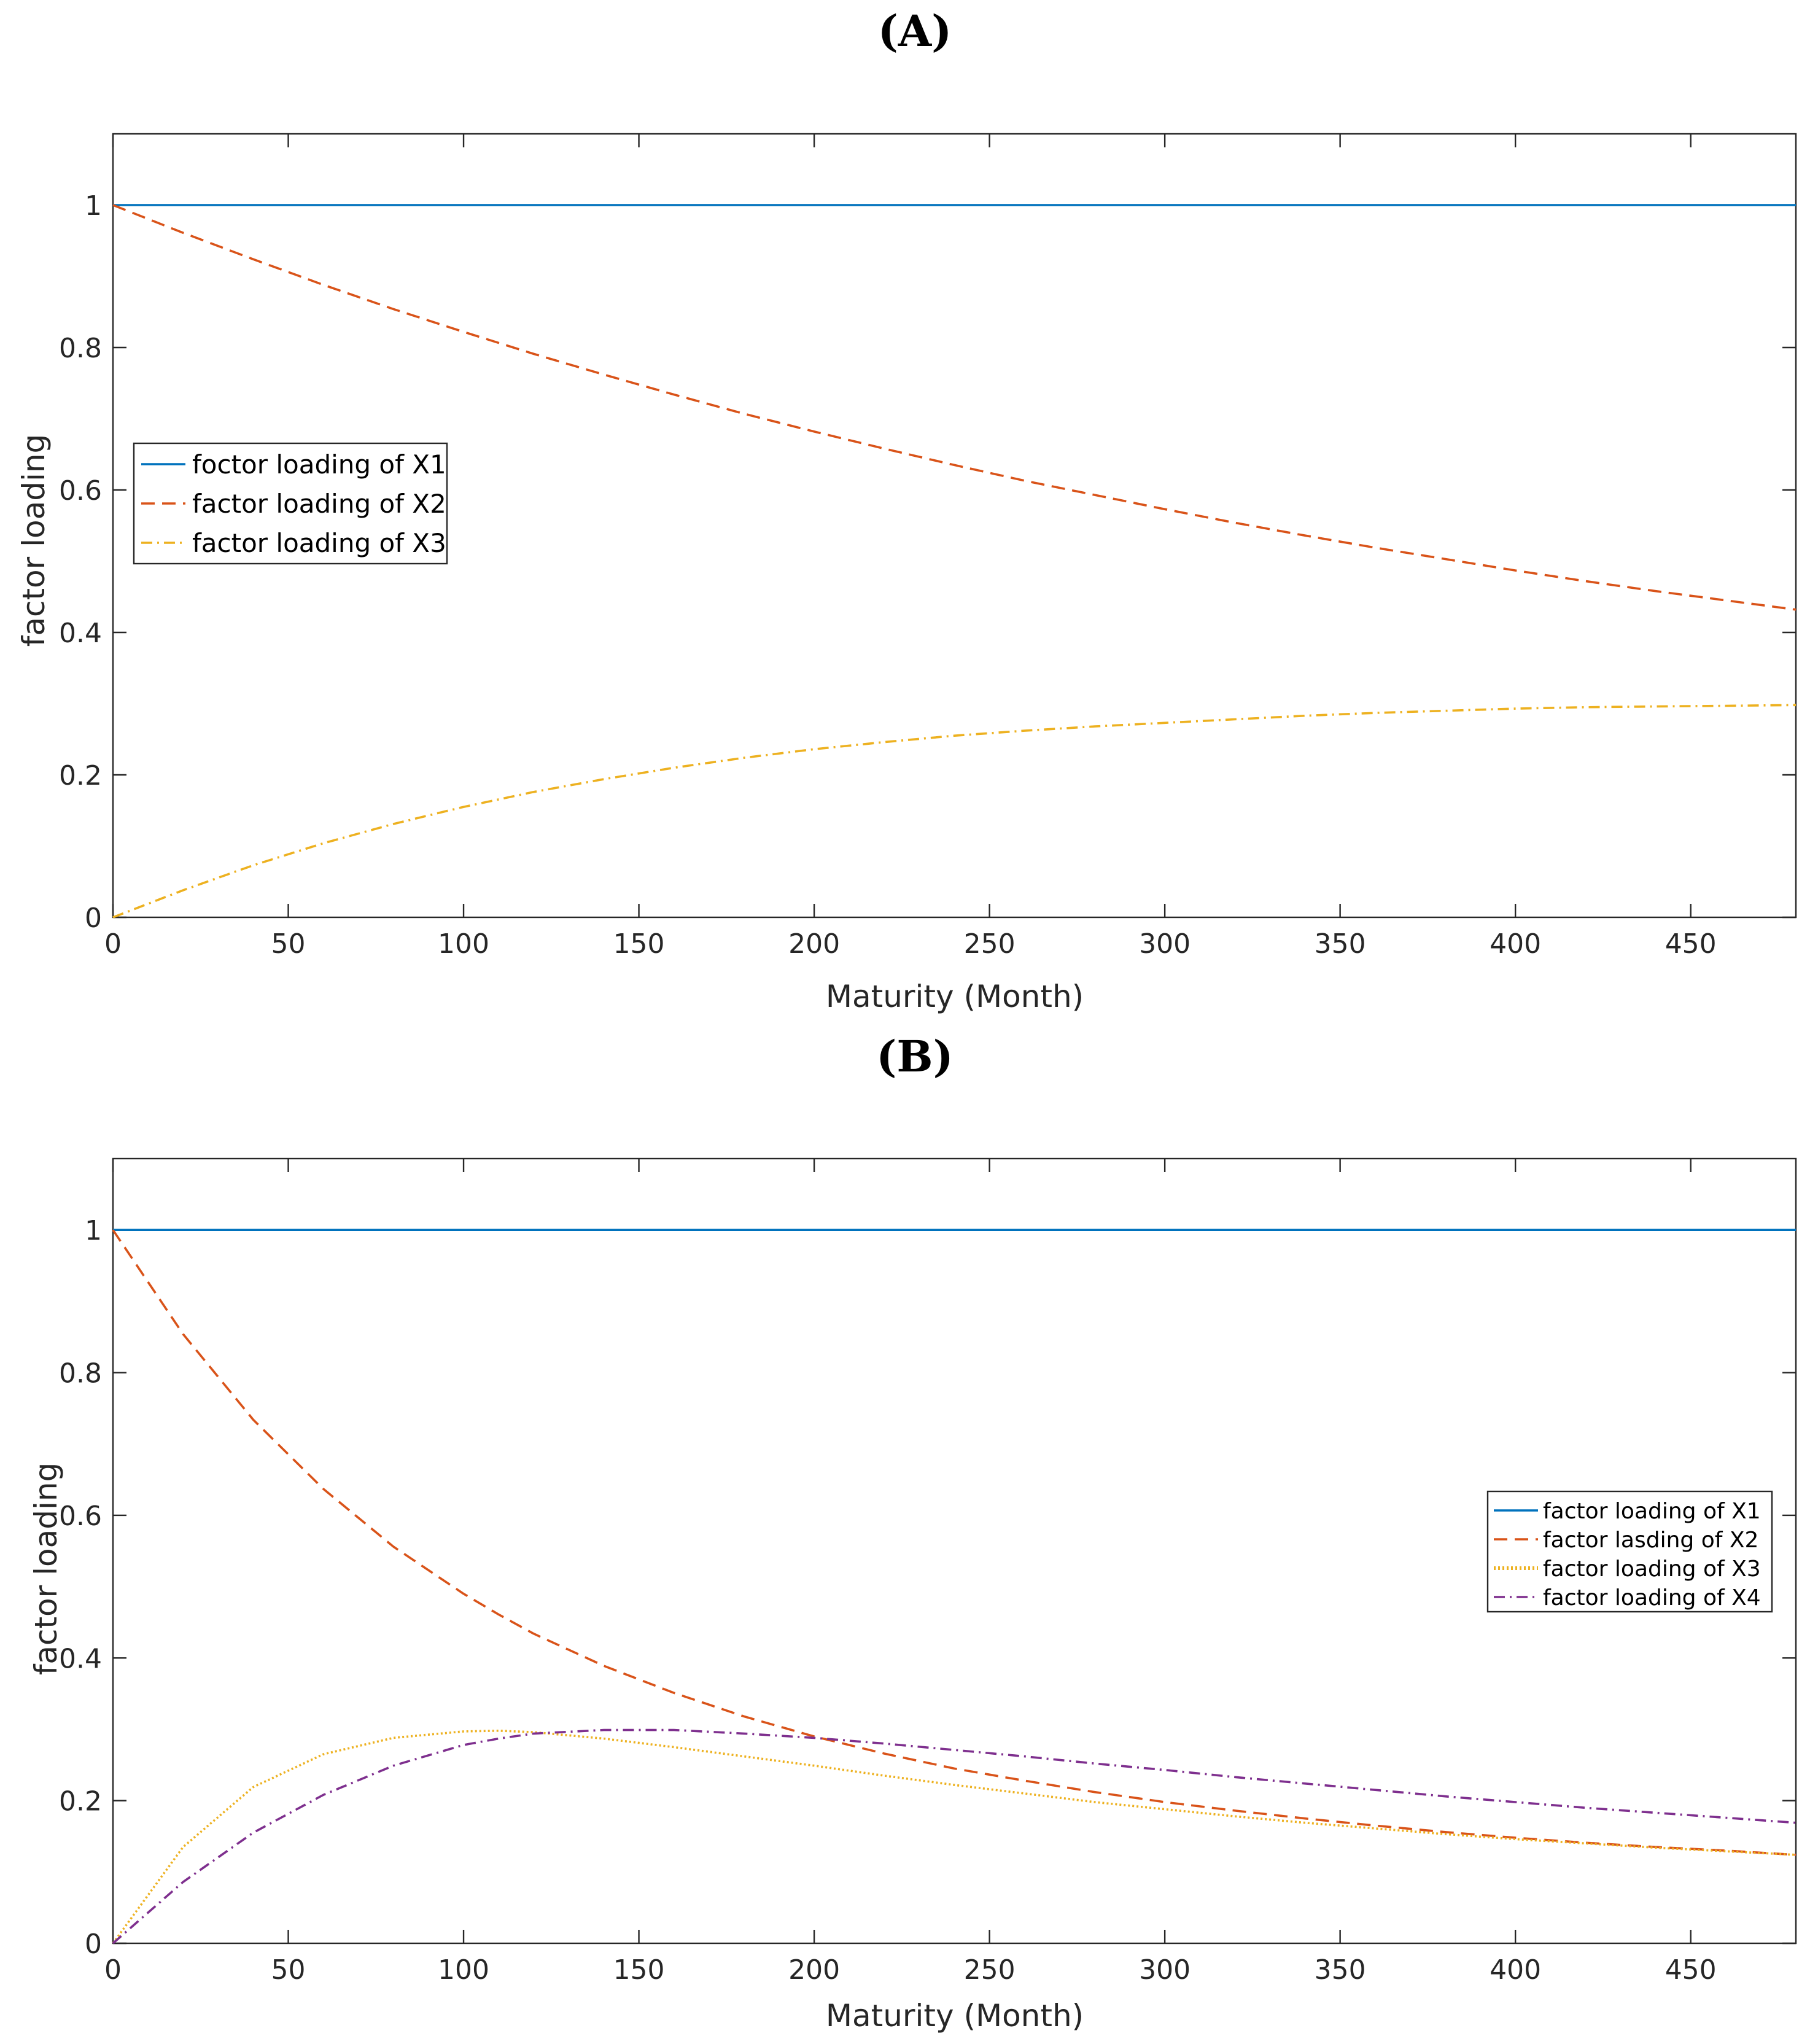  I want to click on panel-b-series-x4-line, so click(954, 1836).